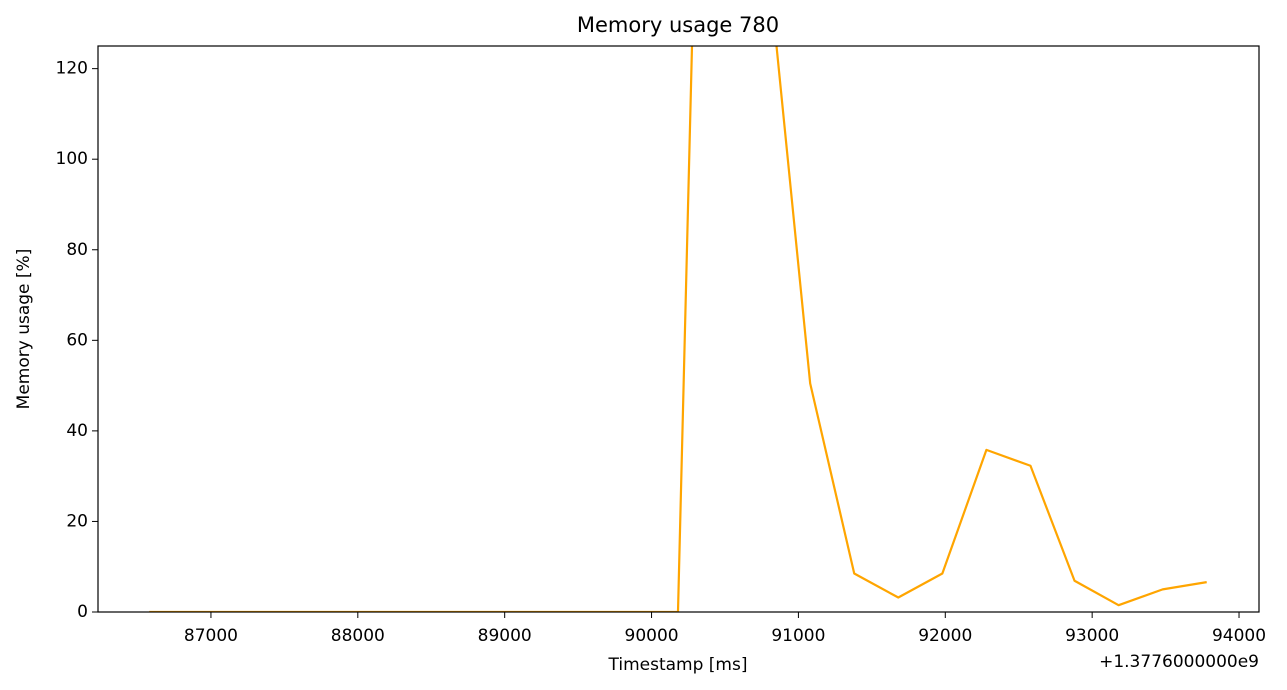  Describe the element at coordinates (77, 340) in the screenshot. I see `y-tick-label: 60` at that location.